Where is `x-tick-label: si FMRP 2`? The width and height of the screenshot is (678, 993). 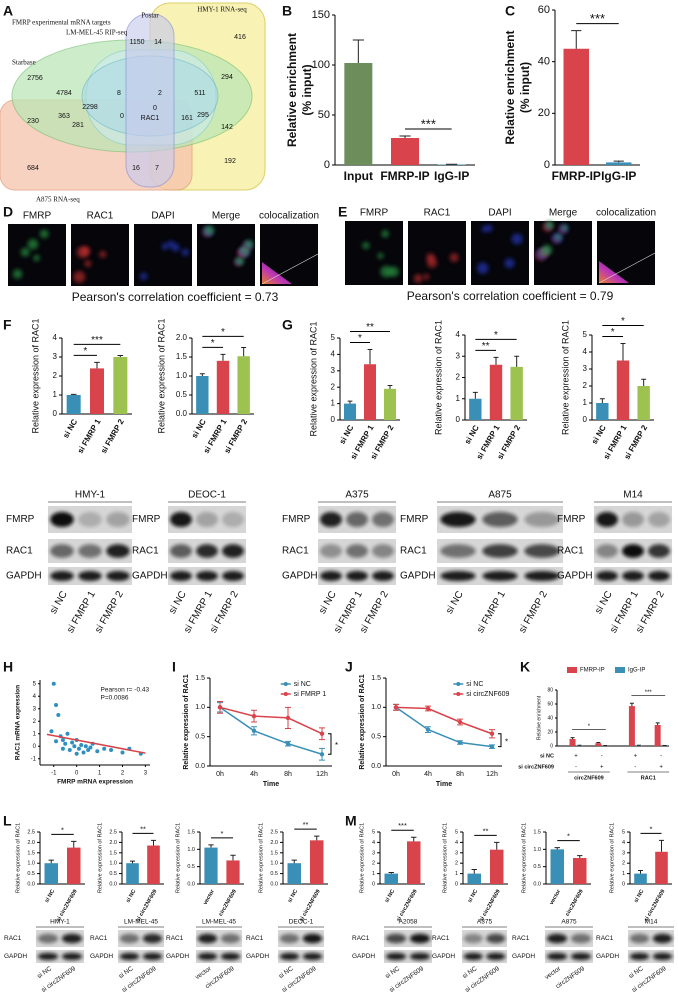
x-tick-label: si FMRP 2 is located at coordinates (112, 436).